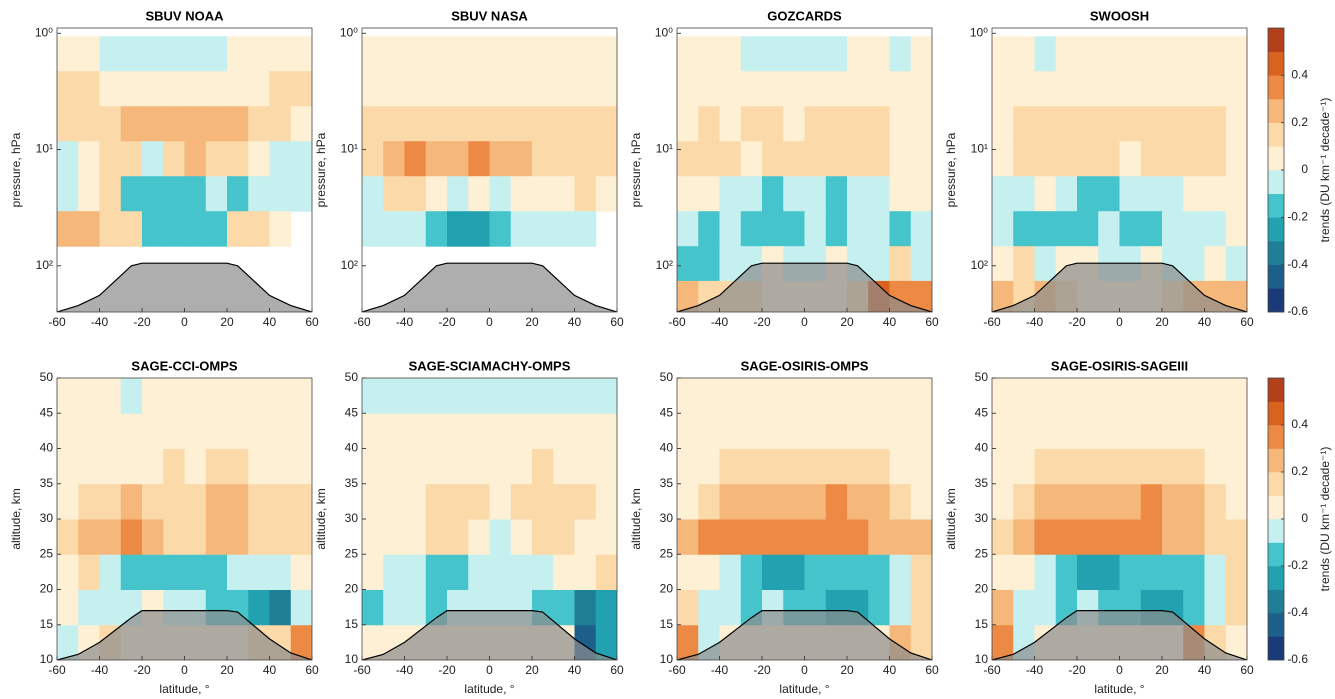  What do you see at coordinates (982, 412) in the screenshot?
I see `y-tick-label: 45` at bounding box center [982, 412].